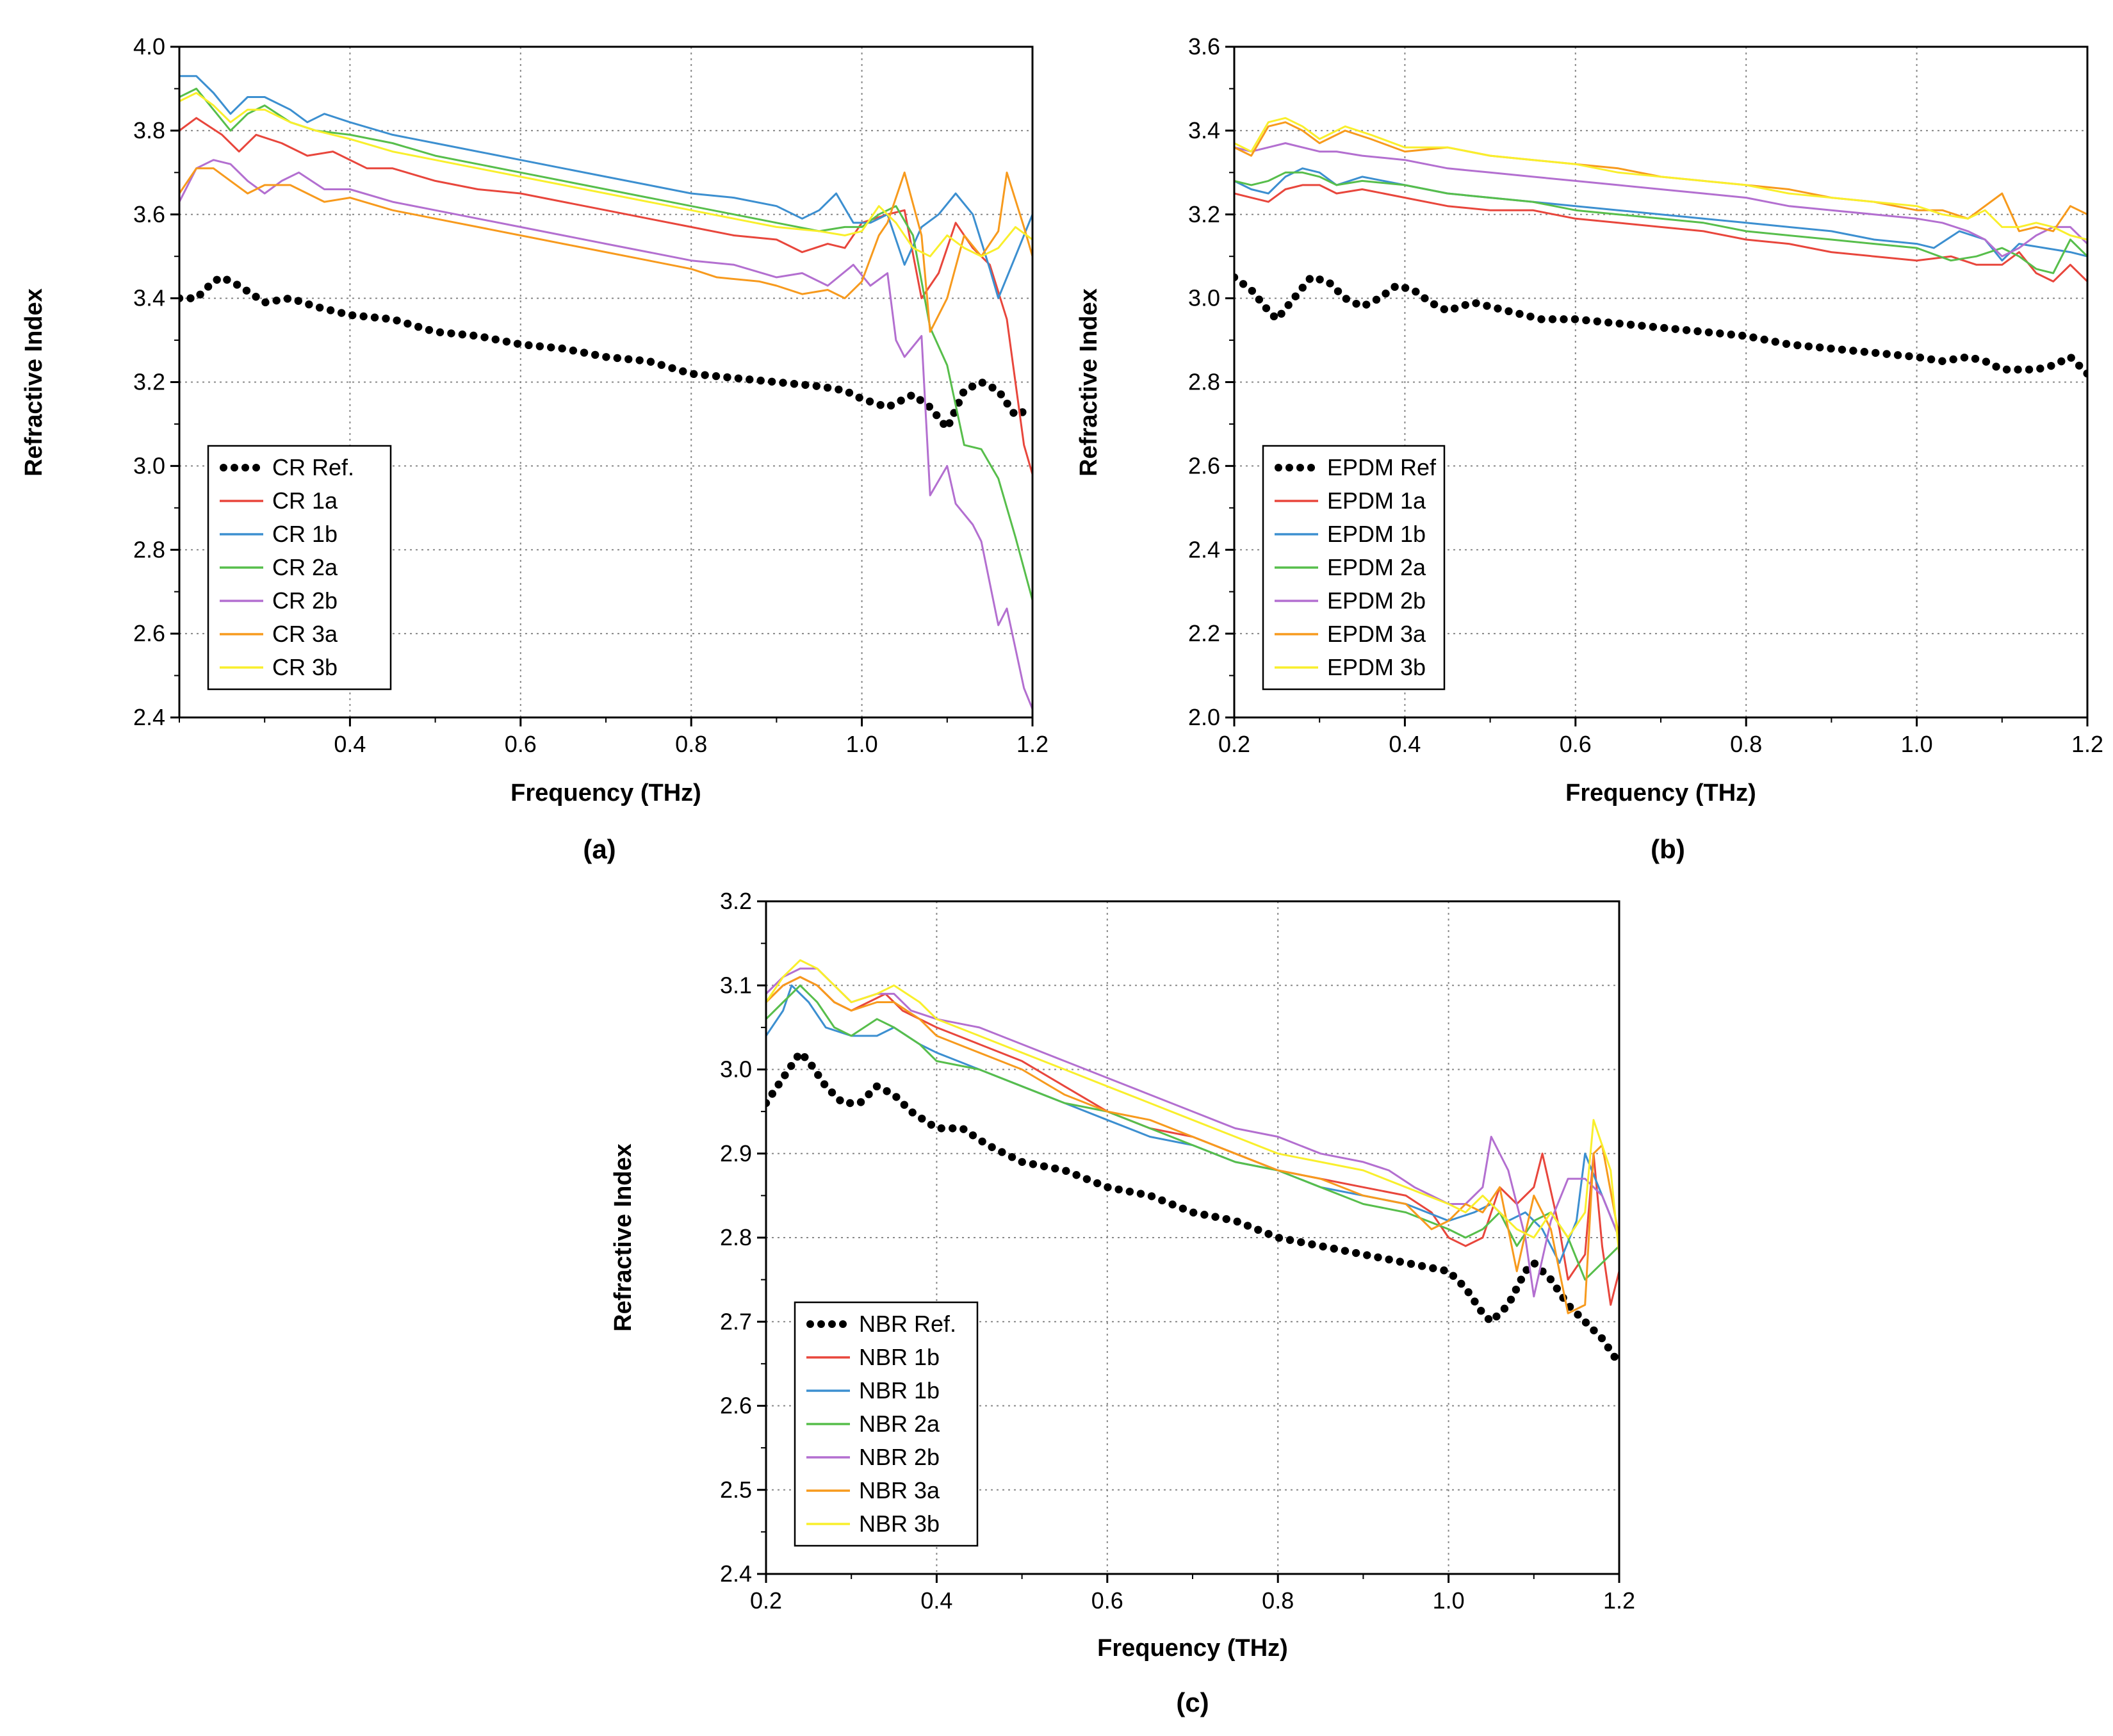  What do you see at coordinates (899, 1457) in the screenshot?
I see `chart-c-legend-label-4: NBR 2b` at bounding box center [899, 1457].